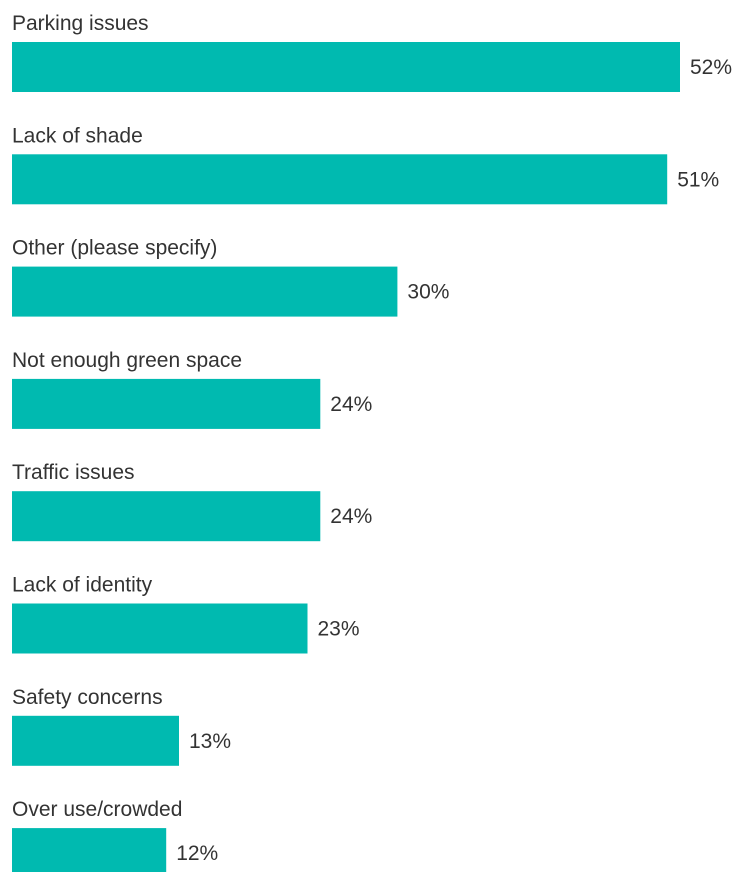  I want to click on value-label: 13%, so click(210, 741).